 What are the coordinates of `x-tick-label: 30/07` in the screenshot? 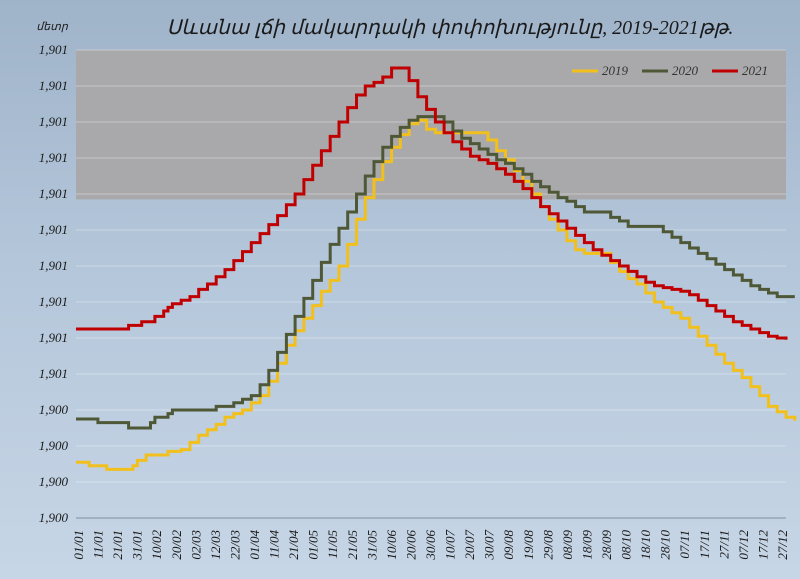 It's located at (489, 545).